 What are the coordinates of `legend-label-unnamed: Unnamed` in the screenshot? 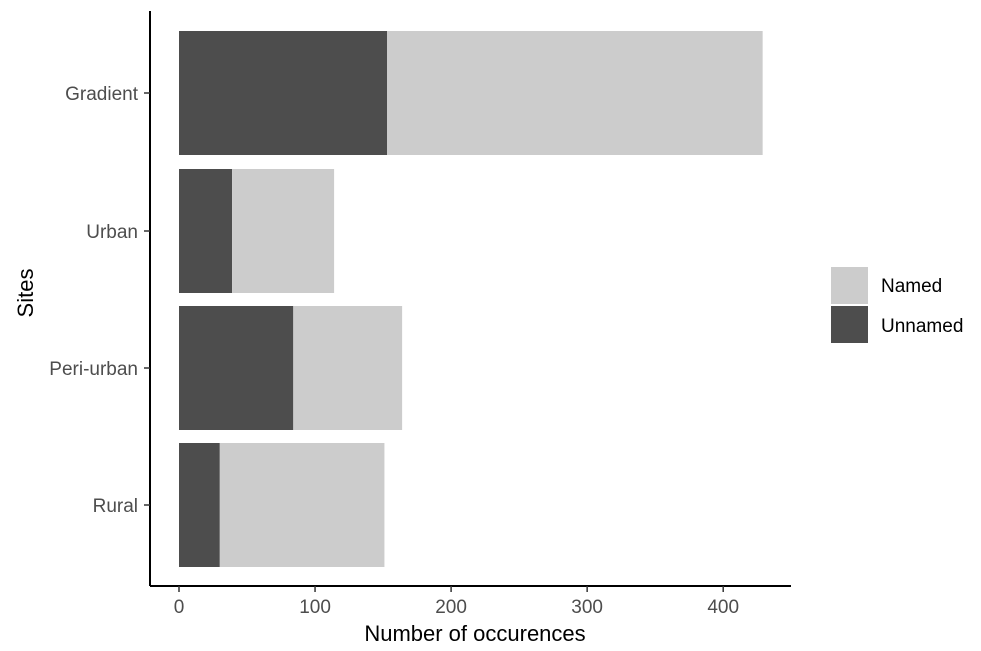 It's located at (922, 326).